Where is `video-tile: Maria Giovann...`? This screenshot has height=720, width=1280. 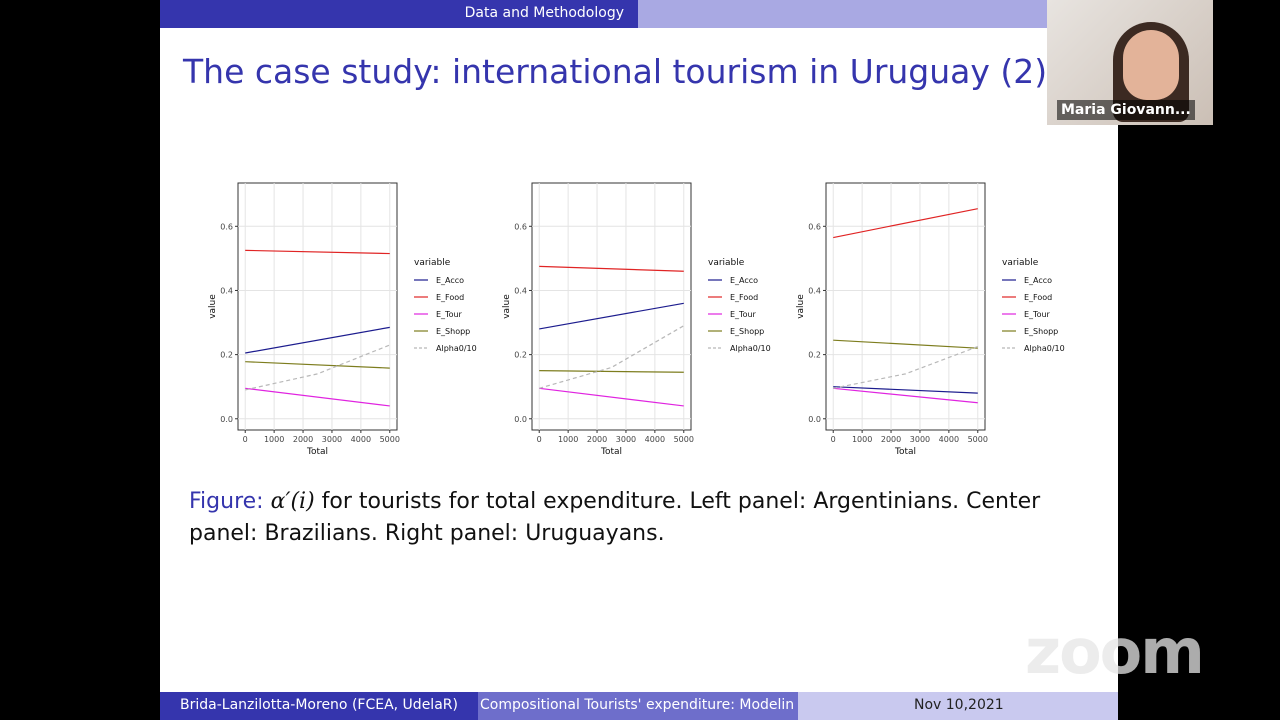
video-tile: Maria Giovann... is located at coordinates (1130, 62).